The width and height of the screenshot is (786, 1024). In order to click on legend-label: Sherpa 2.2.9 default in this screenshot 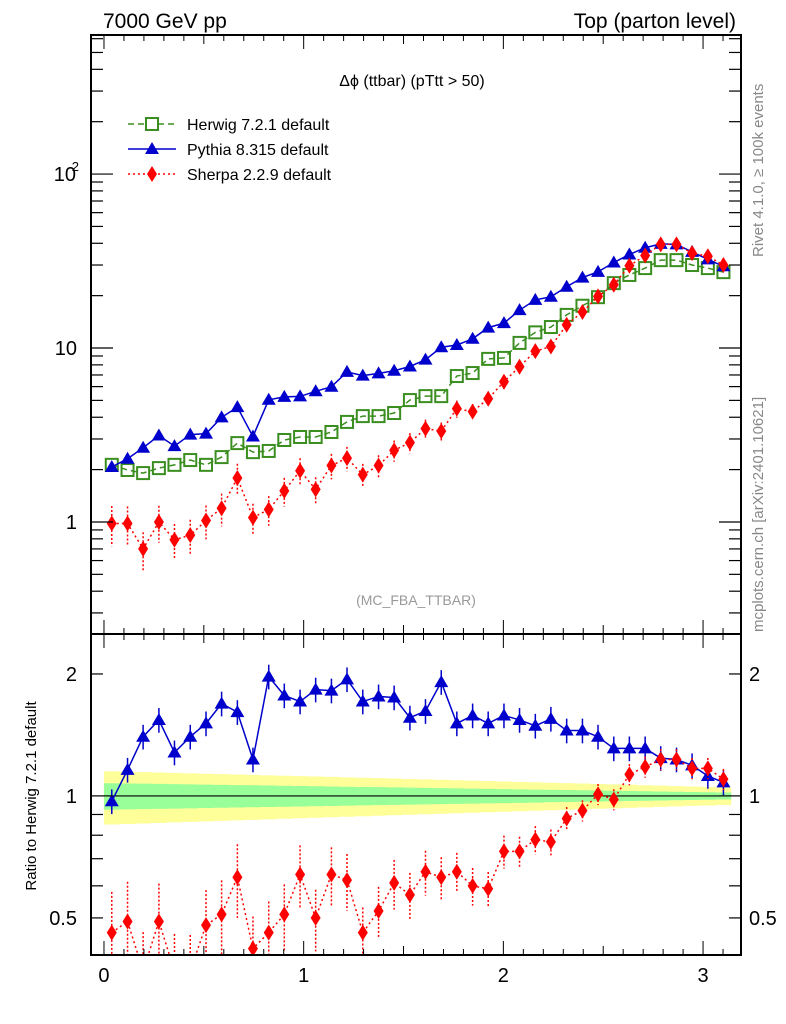, I will do `click(259, 175)`.